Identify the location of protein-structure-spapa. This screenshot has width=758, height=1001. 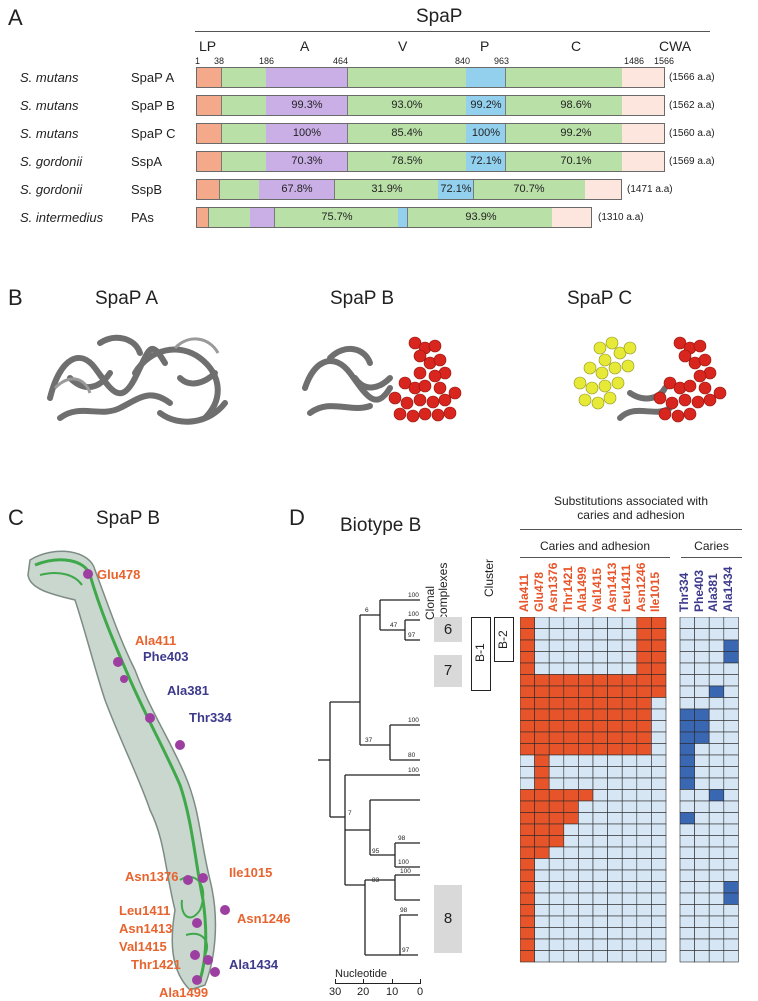
(137, 379).